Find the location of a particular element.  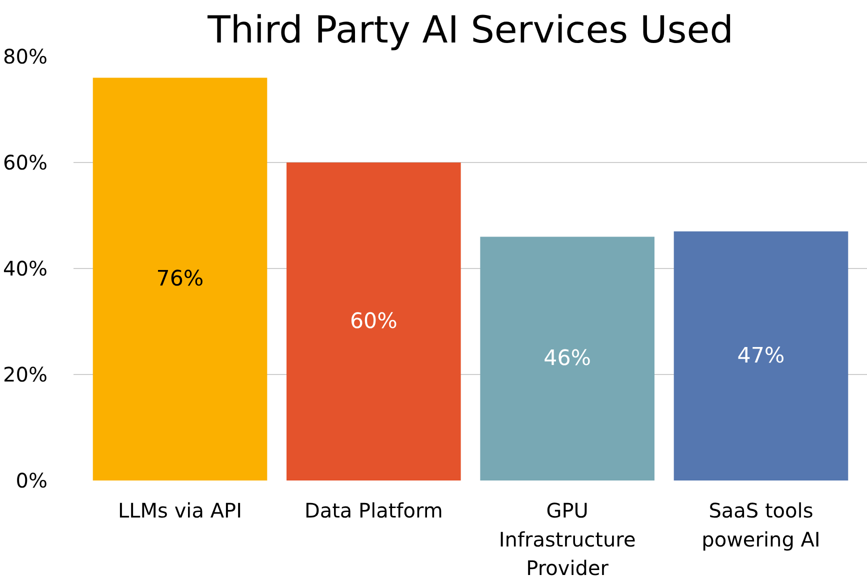

y-tick-label: 20% is located at coordinates (25, 374).